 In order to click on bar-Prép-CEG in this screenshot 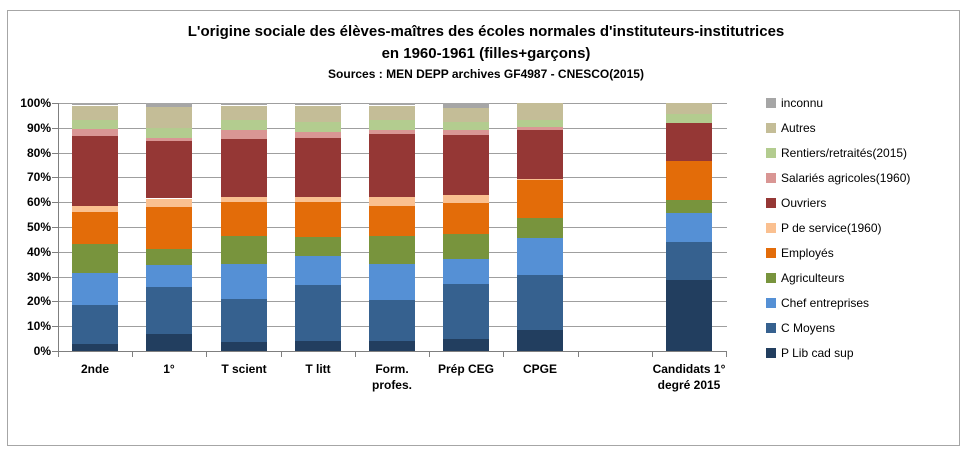, I will do `click(466, 227)`.